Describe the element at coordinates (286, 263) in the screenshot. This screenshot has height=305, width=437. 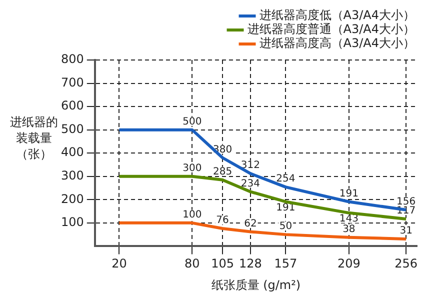
I see `x-tick-label: 157` at that location.